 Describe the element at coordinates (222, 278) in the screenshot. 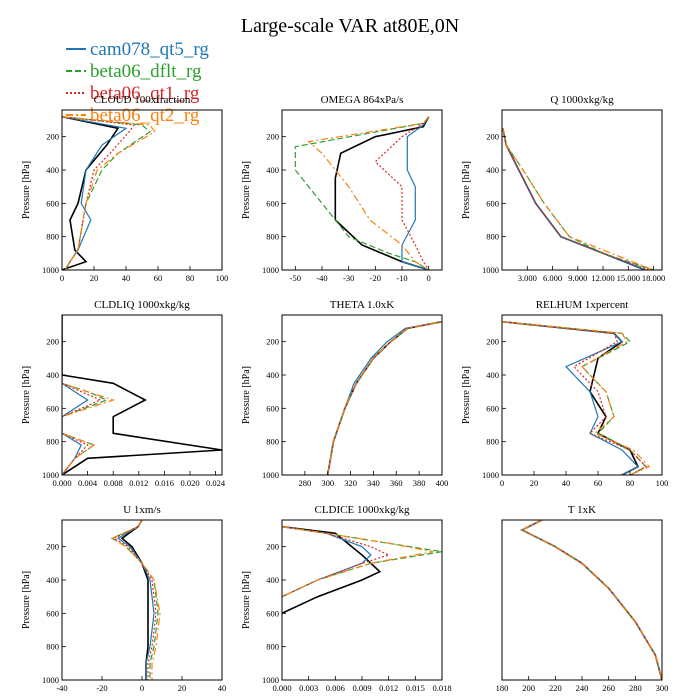

I see `x-tick-label: 100` at that location.